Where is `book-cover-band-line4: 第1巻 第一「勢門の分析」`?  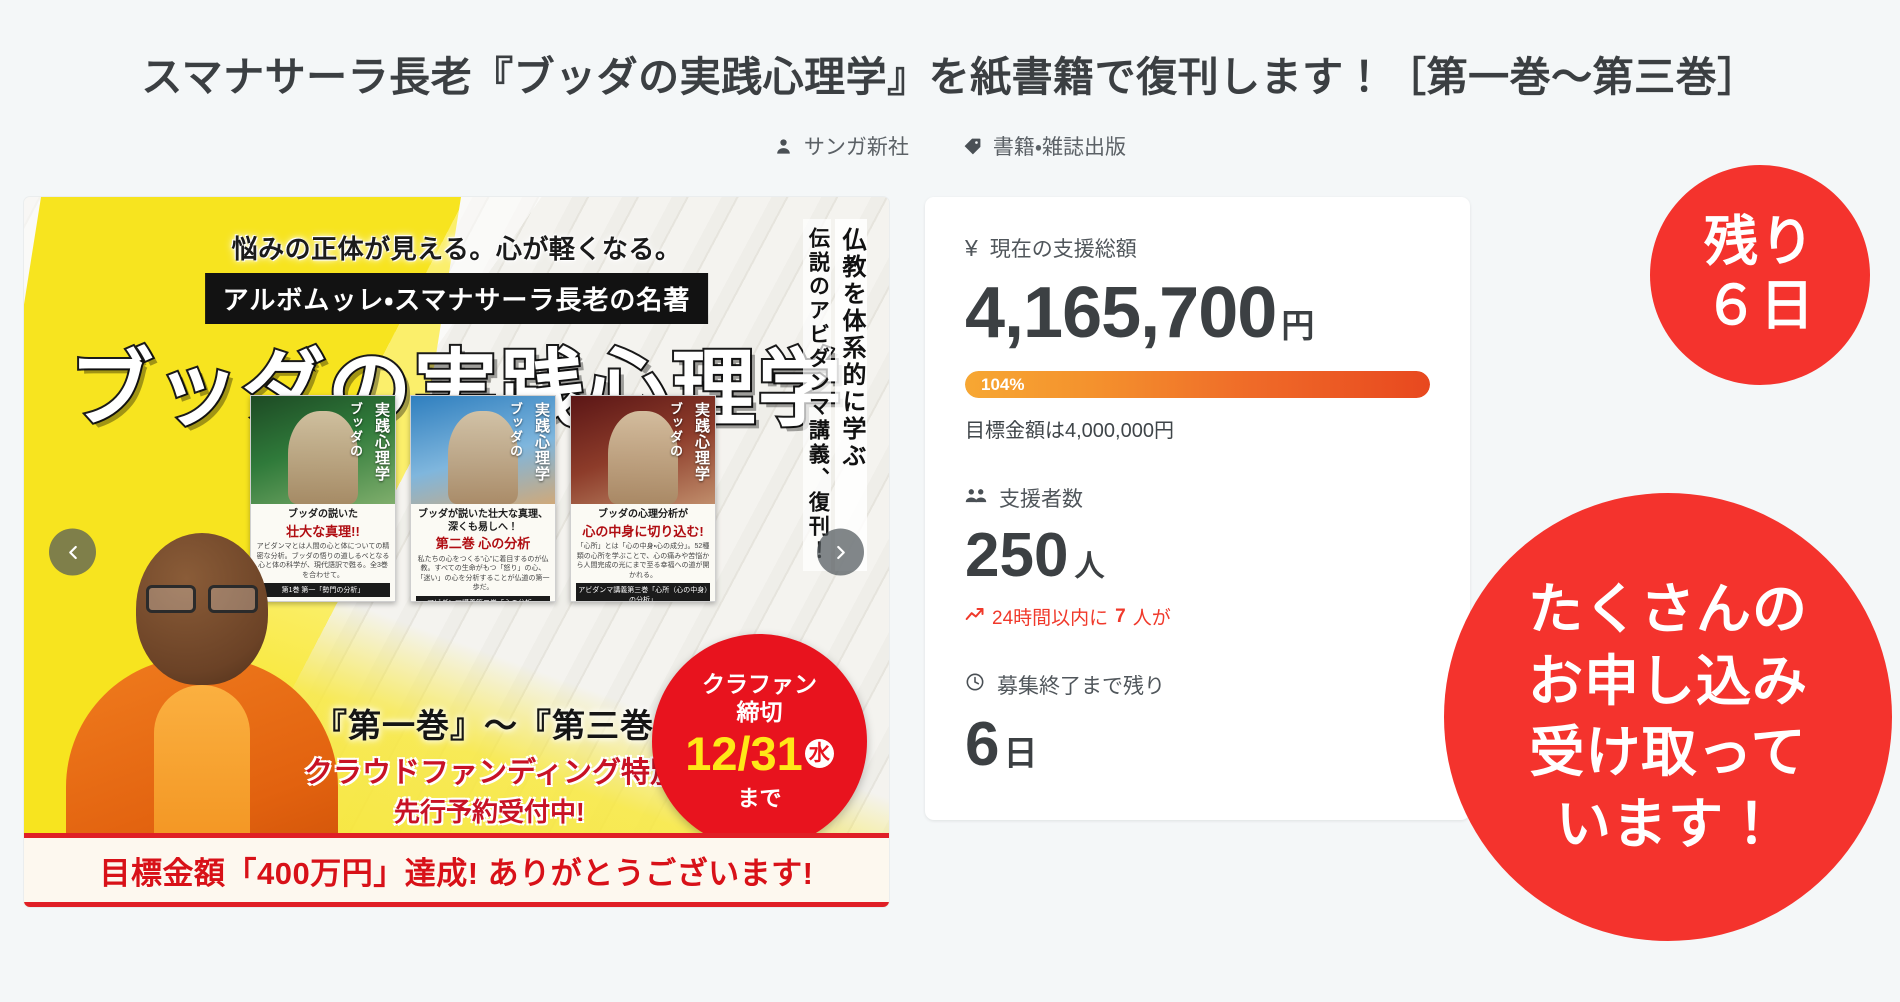
book-cover-band-line4: 第1巻 第一「勢門の分析」 is located at coordinates (323, 590).